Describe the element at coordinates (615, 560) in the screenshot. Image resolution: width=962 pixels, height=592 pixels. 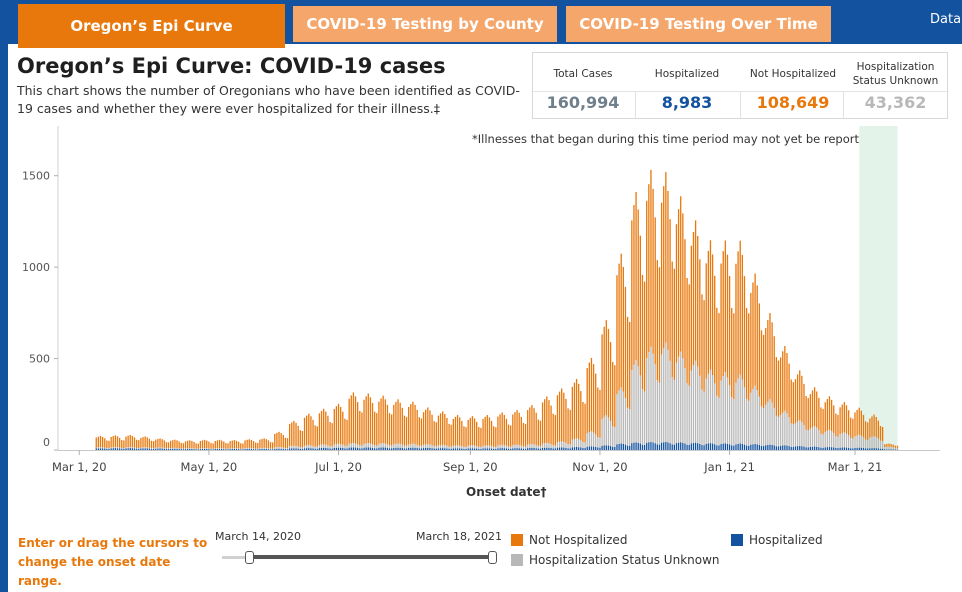
I see `legend-item-status-unknown: Hospitalization Status Unknown` at that location.